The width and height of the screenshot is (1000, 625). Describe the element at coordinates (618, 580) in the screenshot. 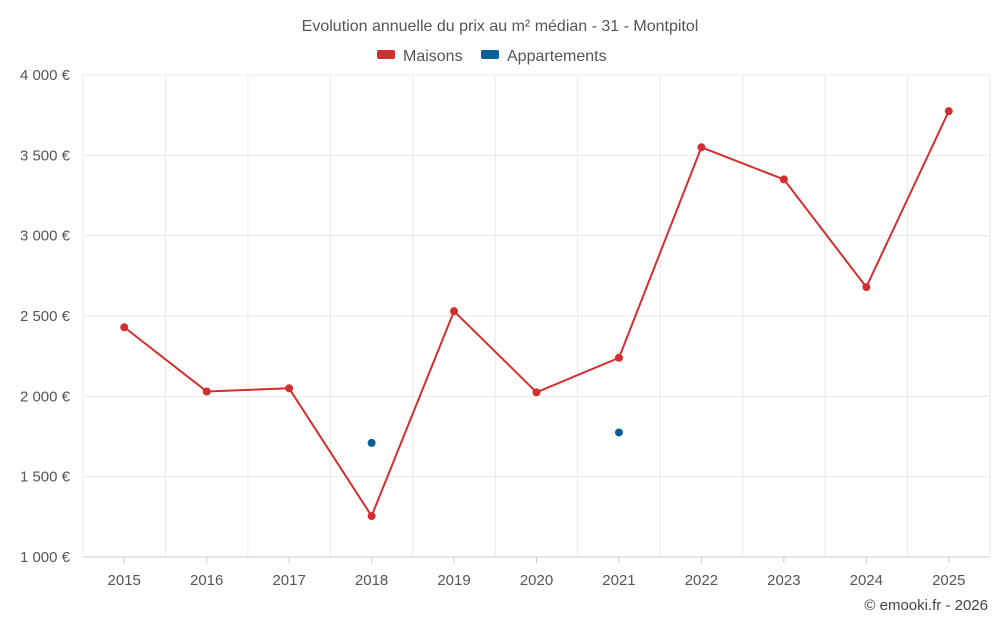

I see `x-tick-label: 2021` at that location.